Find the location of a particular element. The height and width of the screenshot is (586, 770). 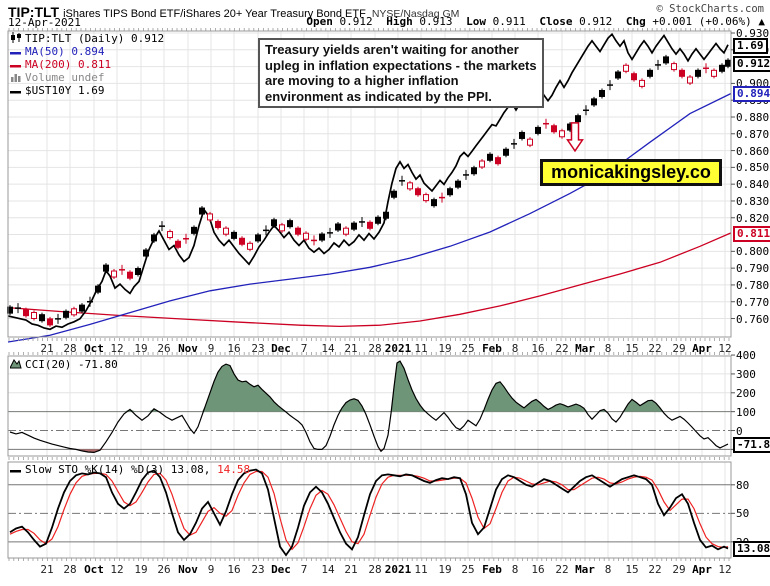

legend-price: TIP:TLT (Daily) 0.912 is located at coordinates (87, 39).